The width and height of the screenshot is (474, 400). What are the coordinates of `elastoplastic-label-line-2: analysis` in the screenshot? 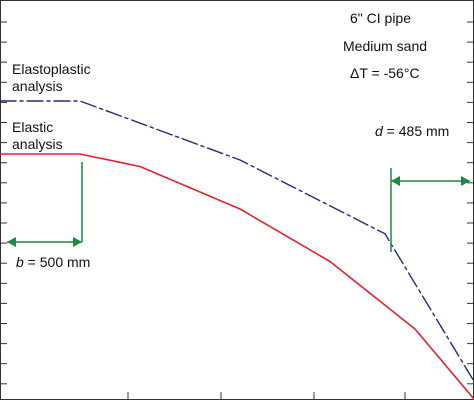 It's located at (37, 86).